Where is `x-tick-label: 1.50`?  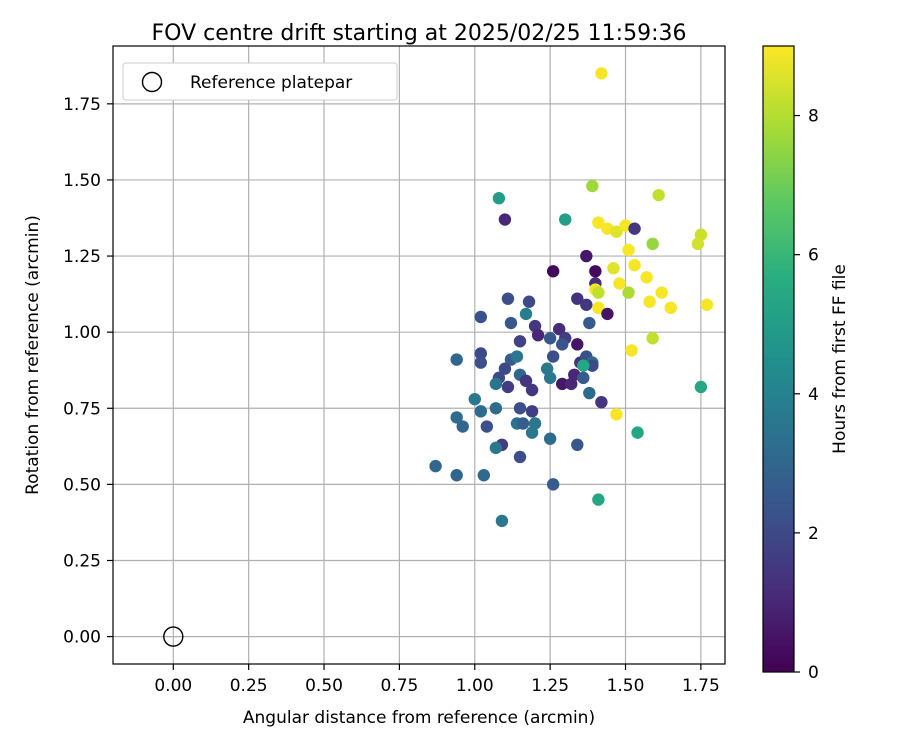
x-tick-label: 1.50 is located at coordinates (626, 686).